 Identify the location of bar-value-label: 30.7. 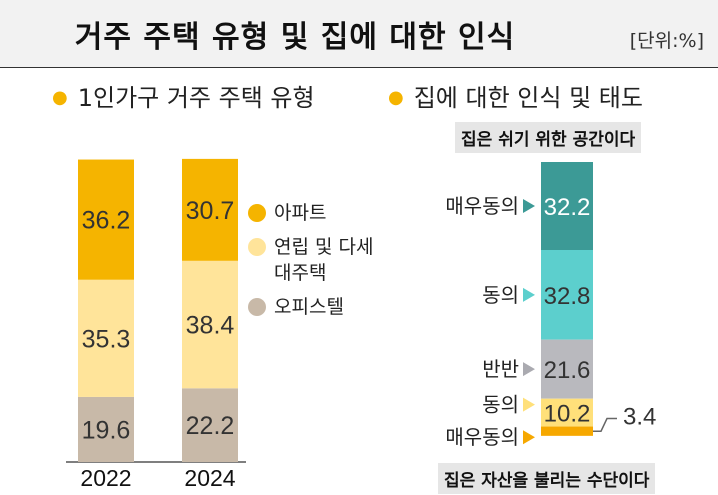
(210, 211).